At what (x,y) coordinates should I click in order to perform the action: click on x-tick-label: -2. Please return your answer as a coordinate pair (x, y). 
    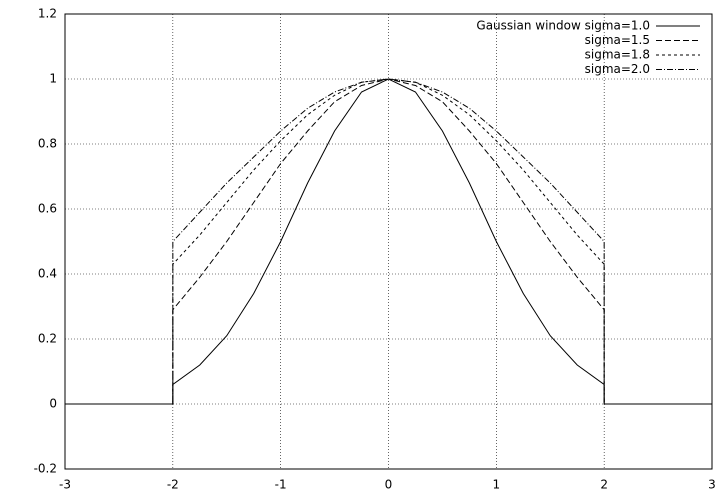
    Looking at the image, I should click on (173, 485).